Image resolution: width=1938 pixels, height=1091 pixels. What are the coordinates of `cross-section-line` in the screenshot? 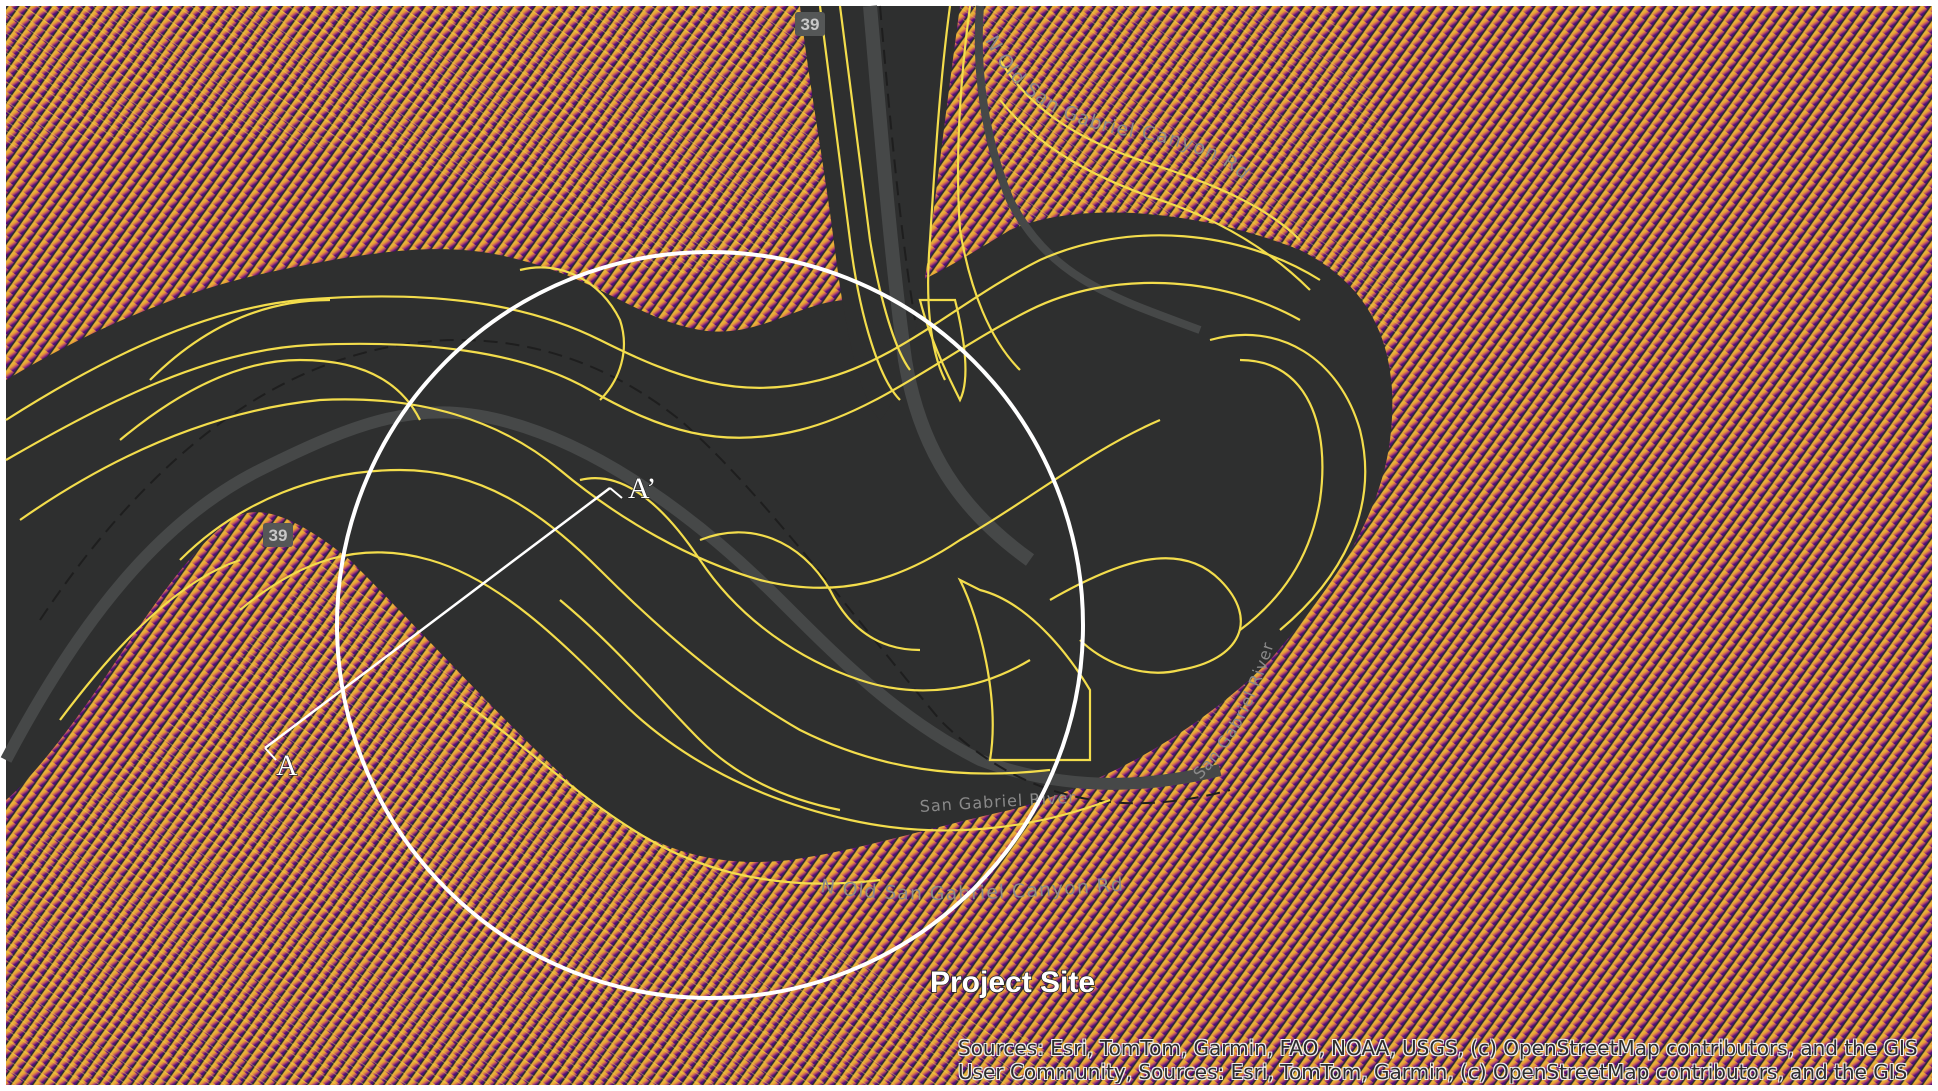 It's located at (443, 624).